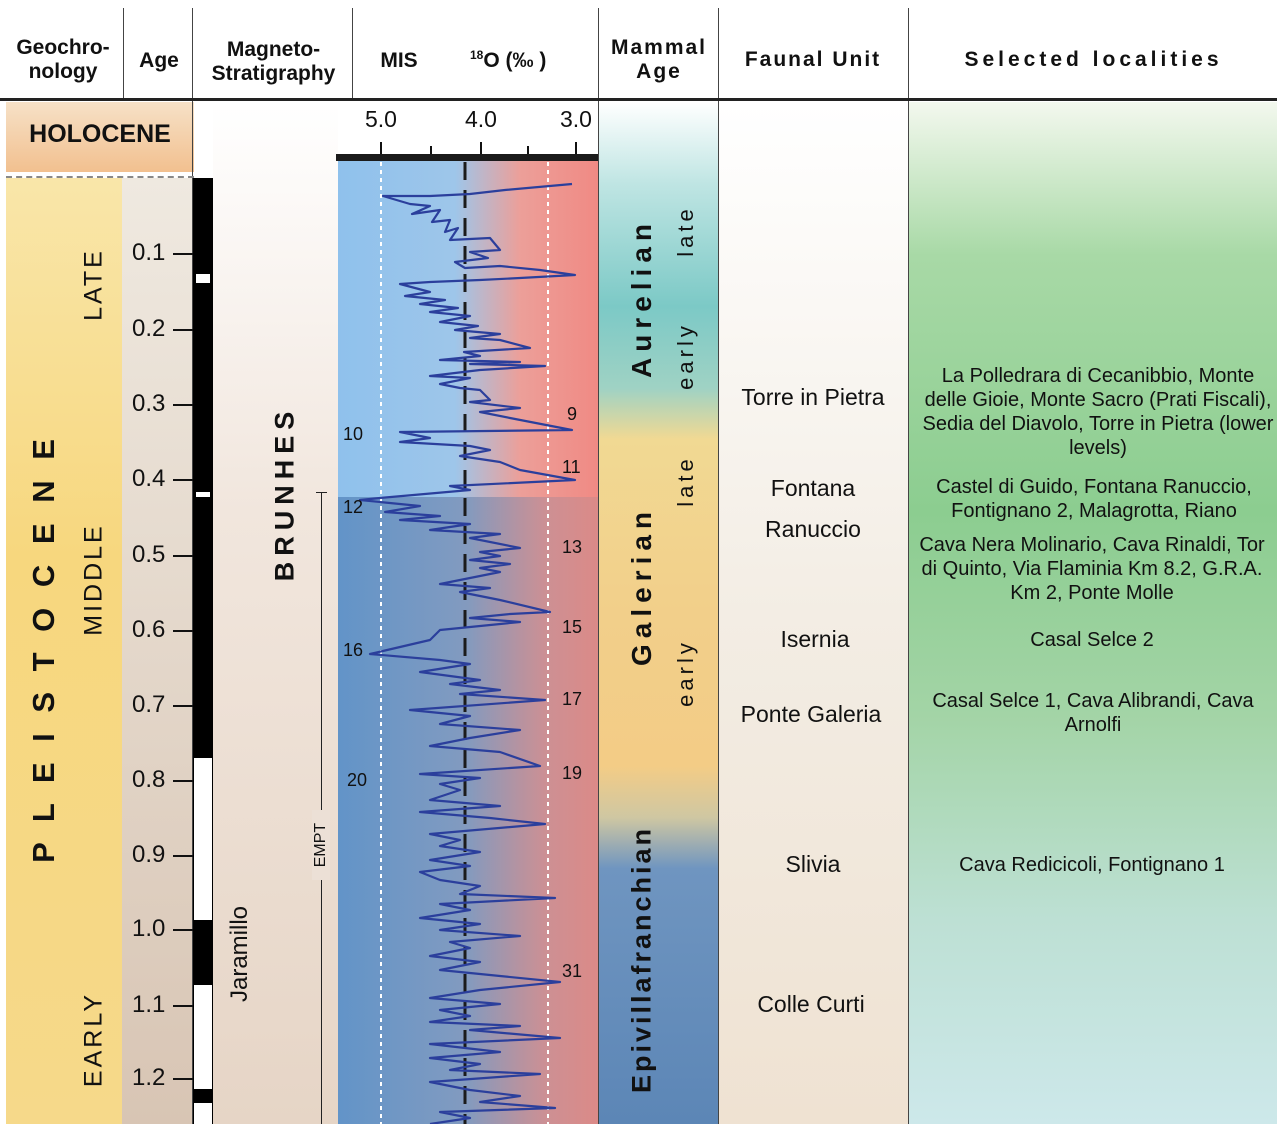 This screenshot has height=1124, width=1277. Describe the element at coordinates (813, 864) in the screenshot. I see `faunal-unit: Slivia` at that location.